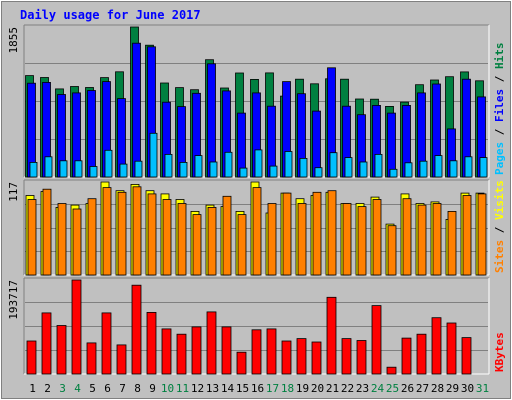  Describe the element at coordinates (13, 192) in the screenshot. I see `y-max-label: 117` at that location.